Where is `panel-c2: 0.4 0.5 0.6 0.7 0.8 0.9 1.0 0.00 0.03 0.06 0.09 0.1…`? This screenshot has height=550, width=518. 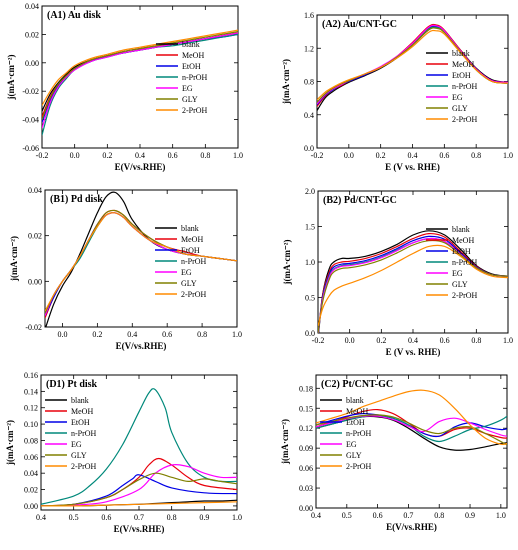
panel-c2: 0.4 0.5 0.6 0.7 0.8 0.9 1.0 0.00 0.03 0.06 0.09 0.1… is located at coordinates (394, 453).